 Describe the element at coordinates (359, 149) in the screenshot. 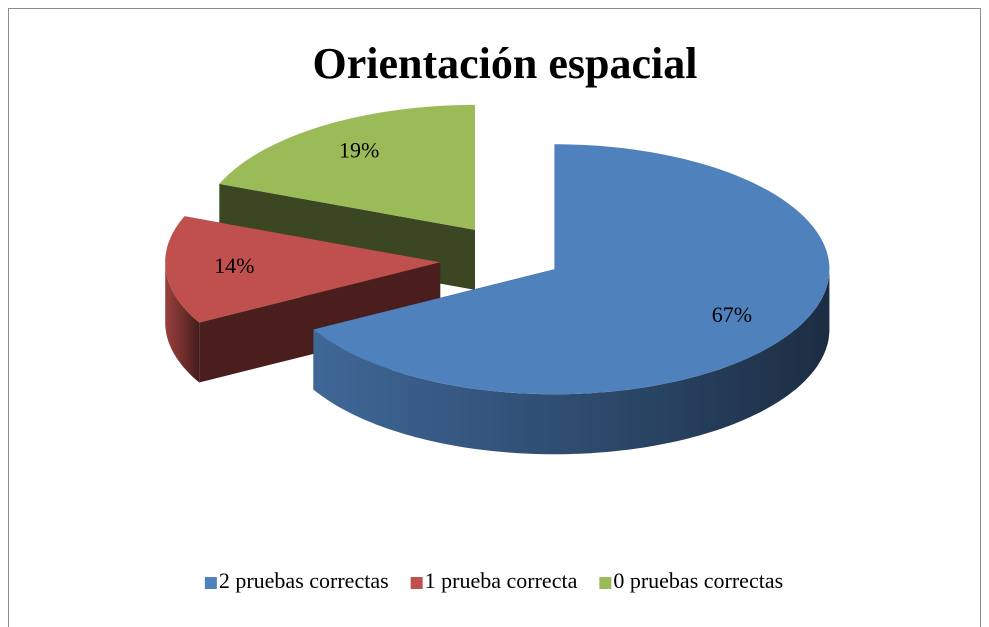

I see `data-label: 19%` at that location.